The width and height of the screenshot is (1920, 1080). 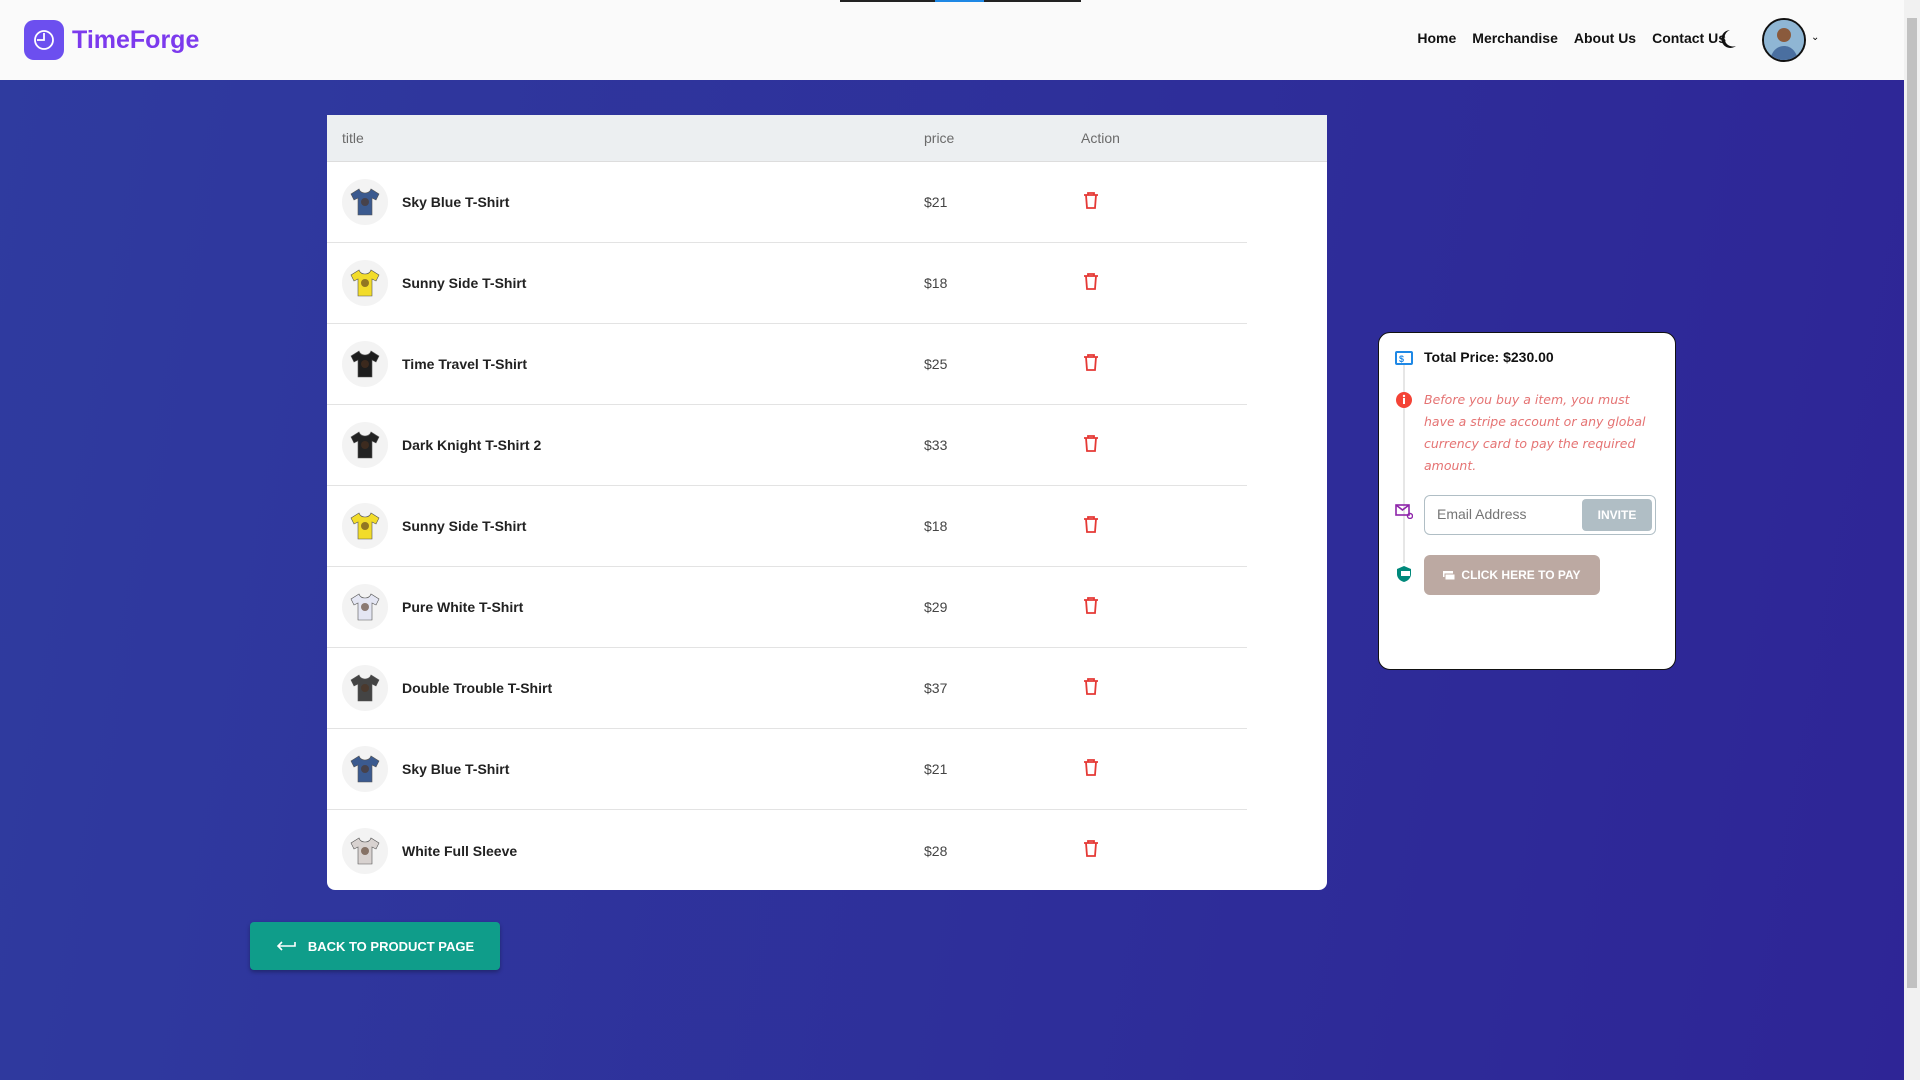 I want to click on product-price: $25, so click(x=936, y=364).